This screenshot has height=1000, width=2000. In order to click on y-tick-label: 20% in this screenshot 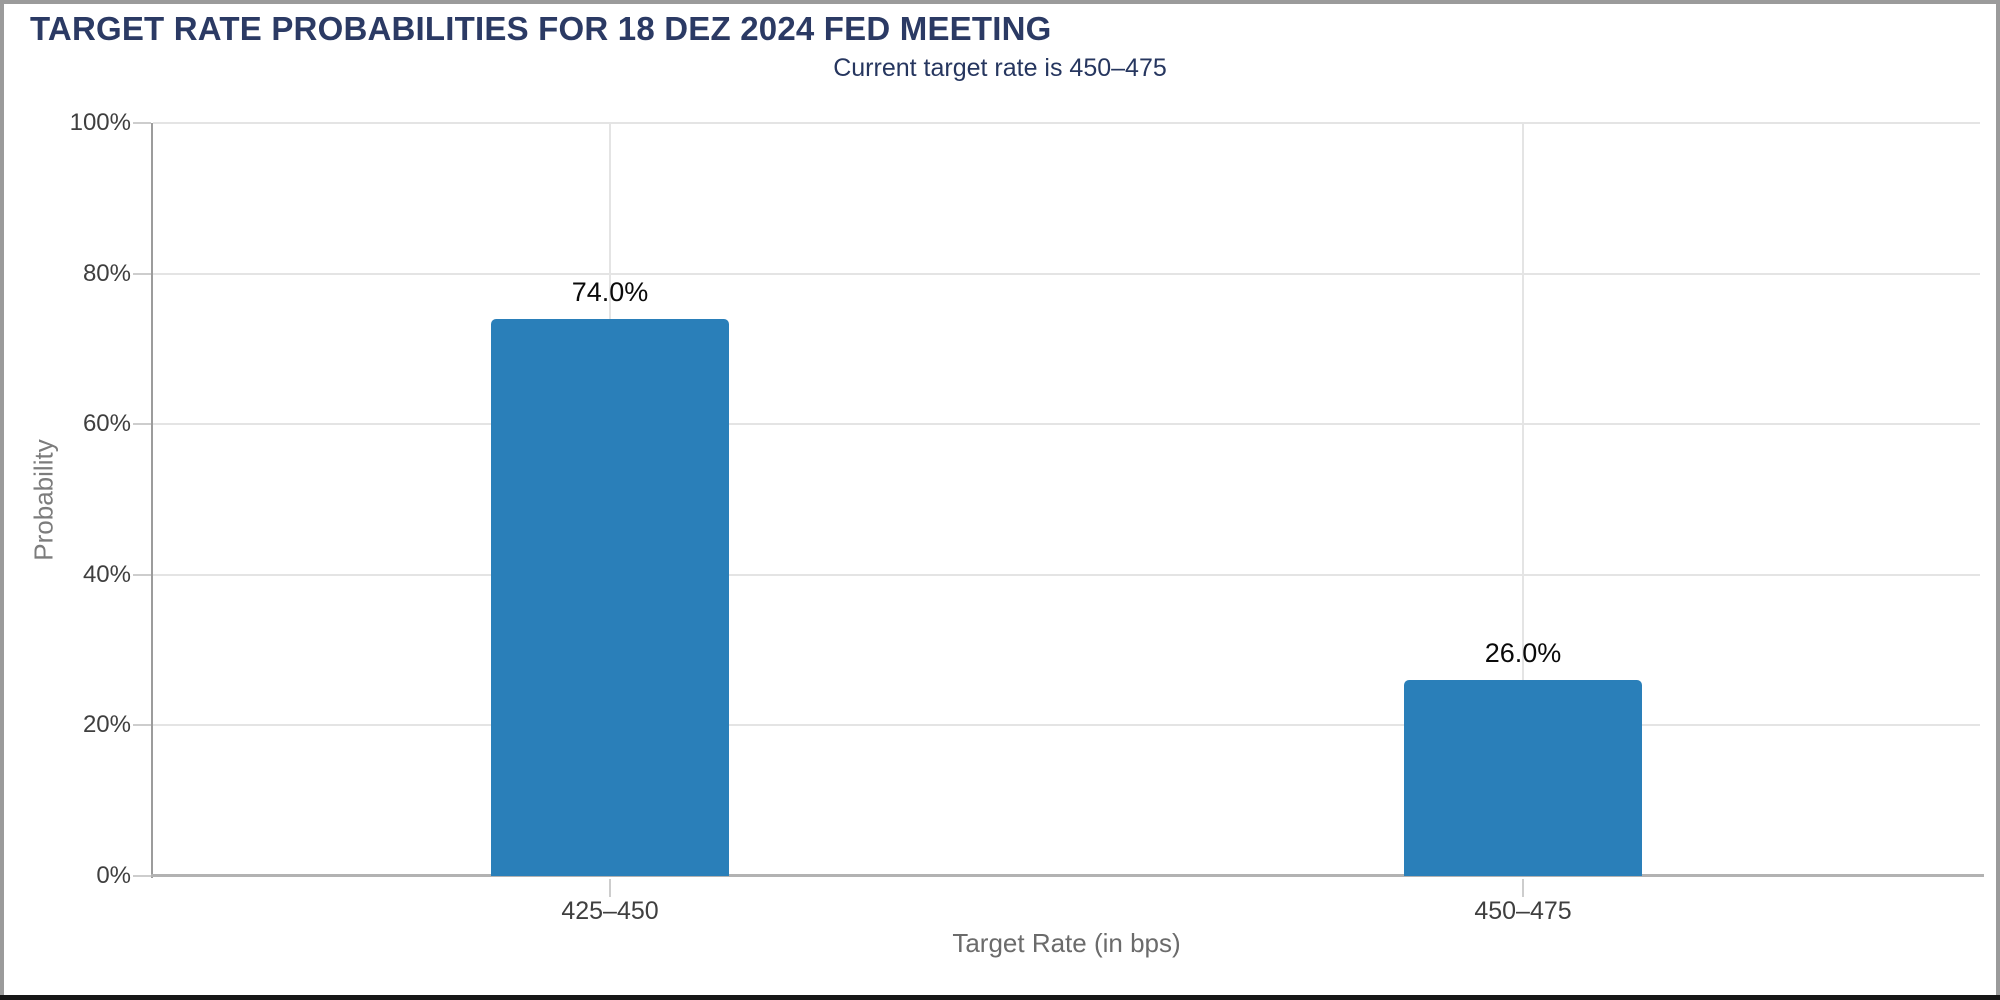, I will do `click(106, 724)`.